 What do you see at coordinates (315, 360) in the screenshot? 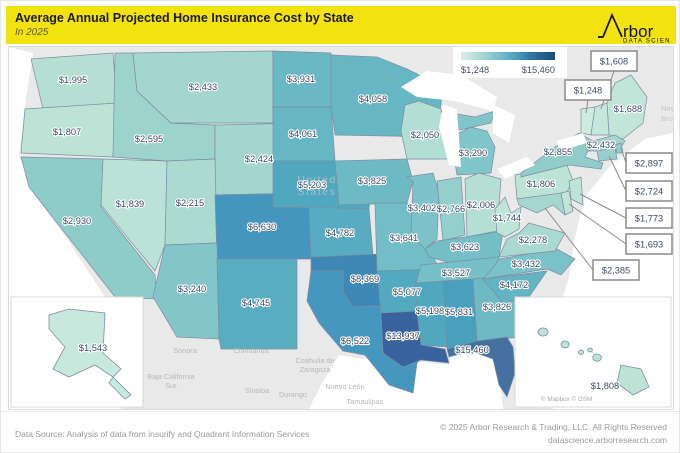
I see `basemap-region-label: Coahuila de` at bounding box center [315, 360].